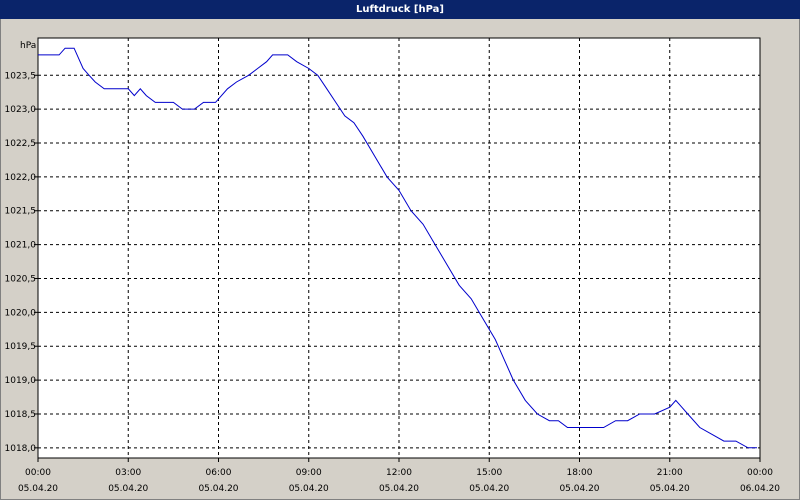  I want to click on x-tick-time: 12:00, so click(399, 473).